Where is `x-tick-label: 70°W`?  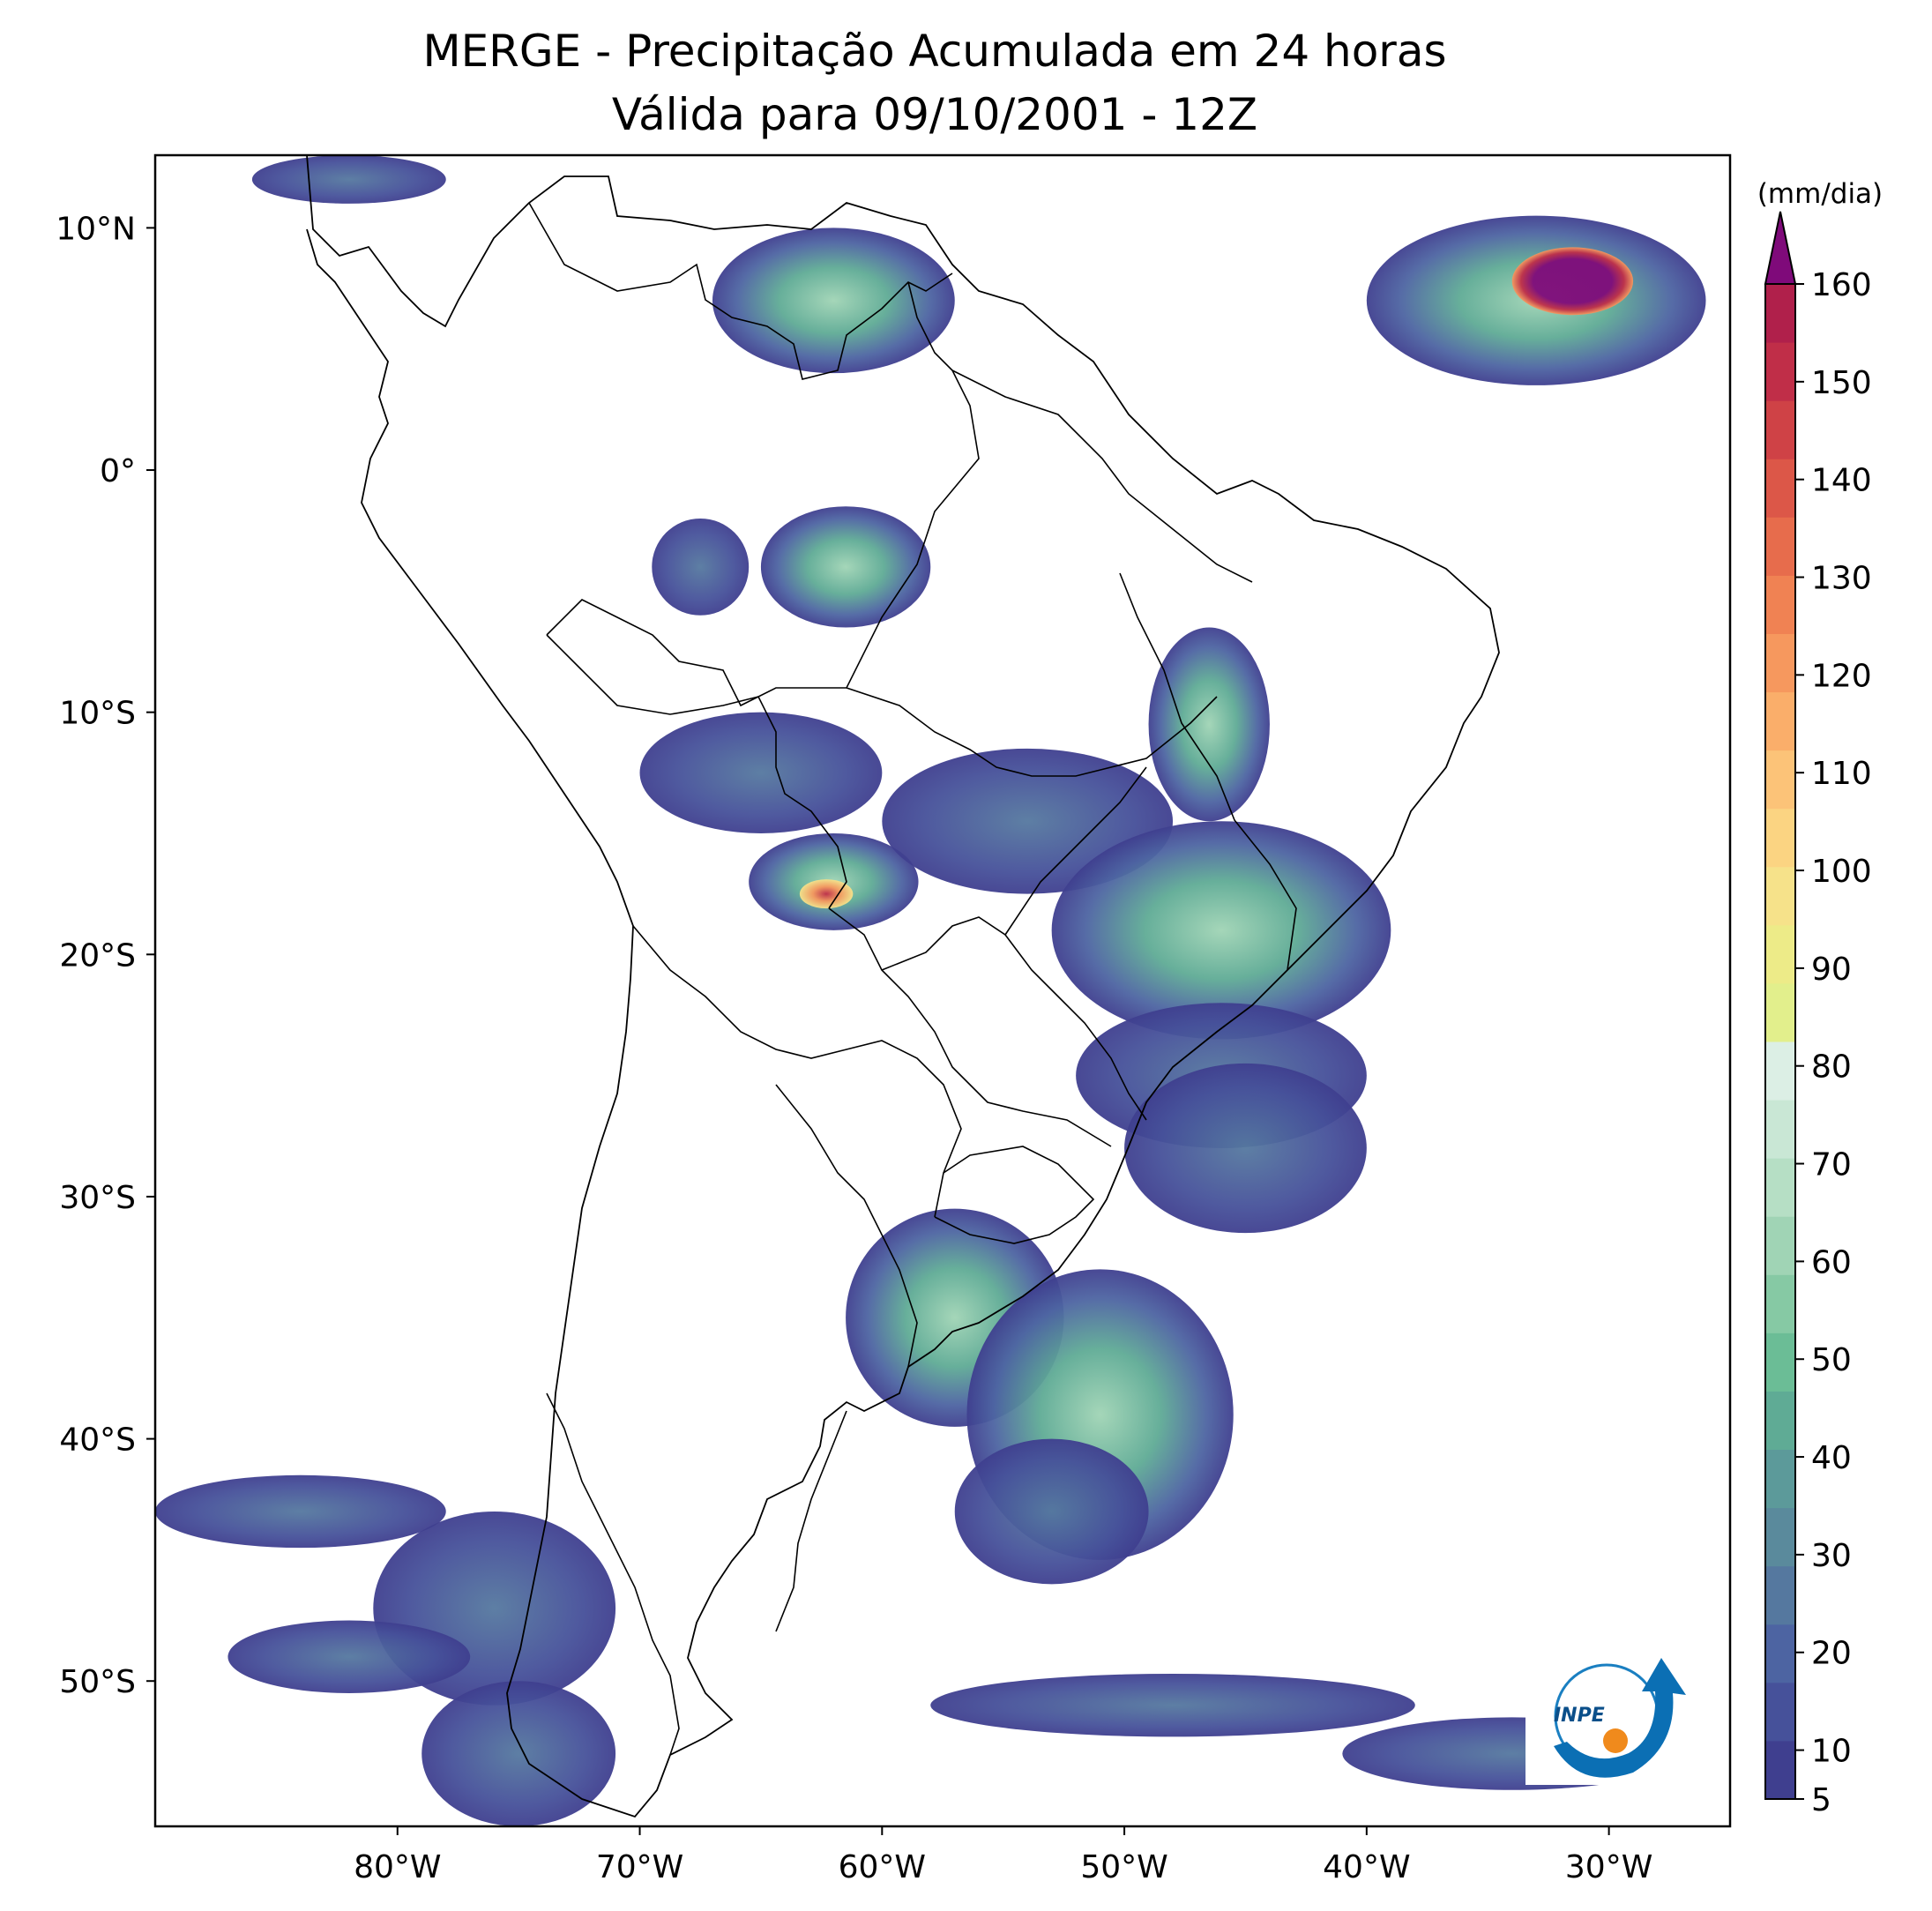
x-tick-label: 70°W is located at coordinates (639, 1867).